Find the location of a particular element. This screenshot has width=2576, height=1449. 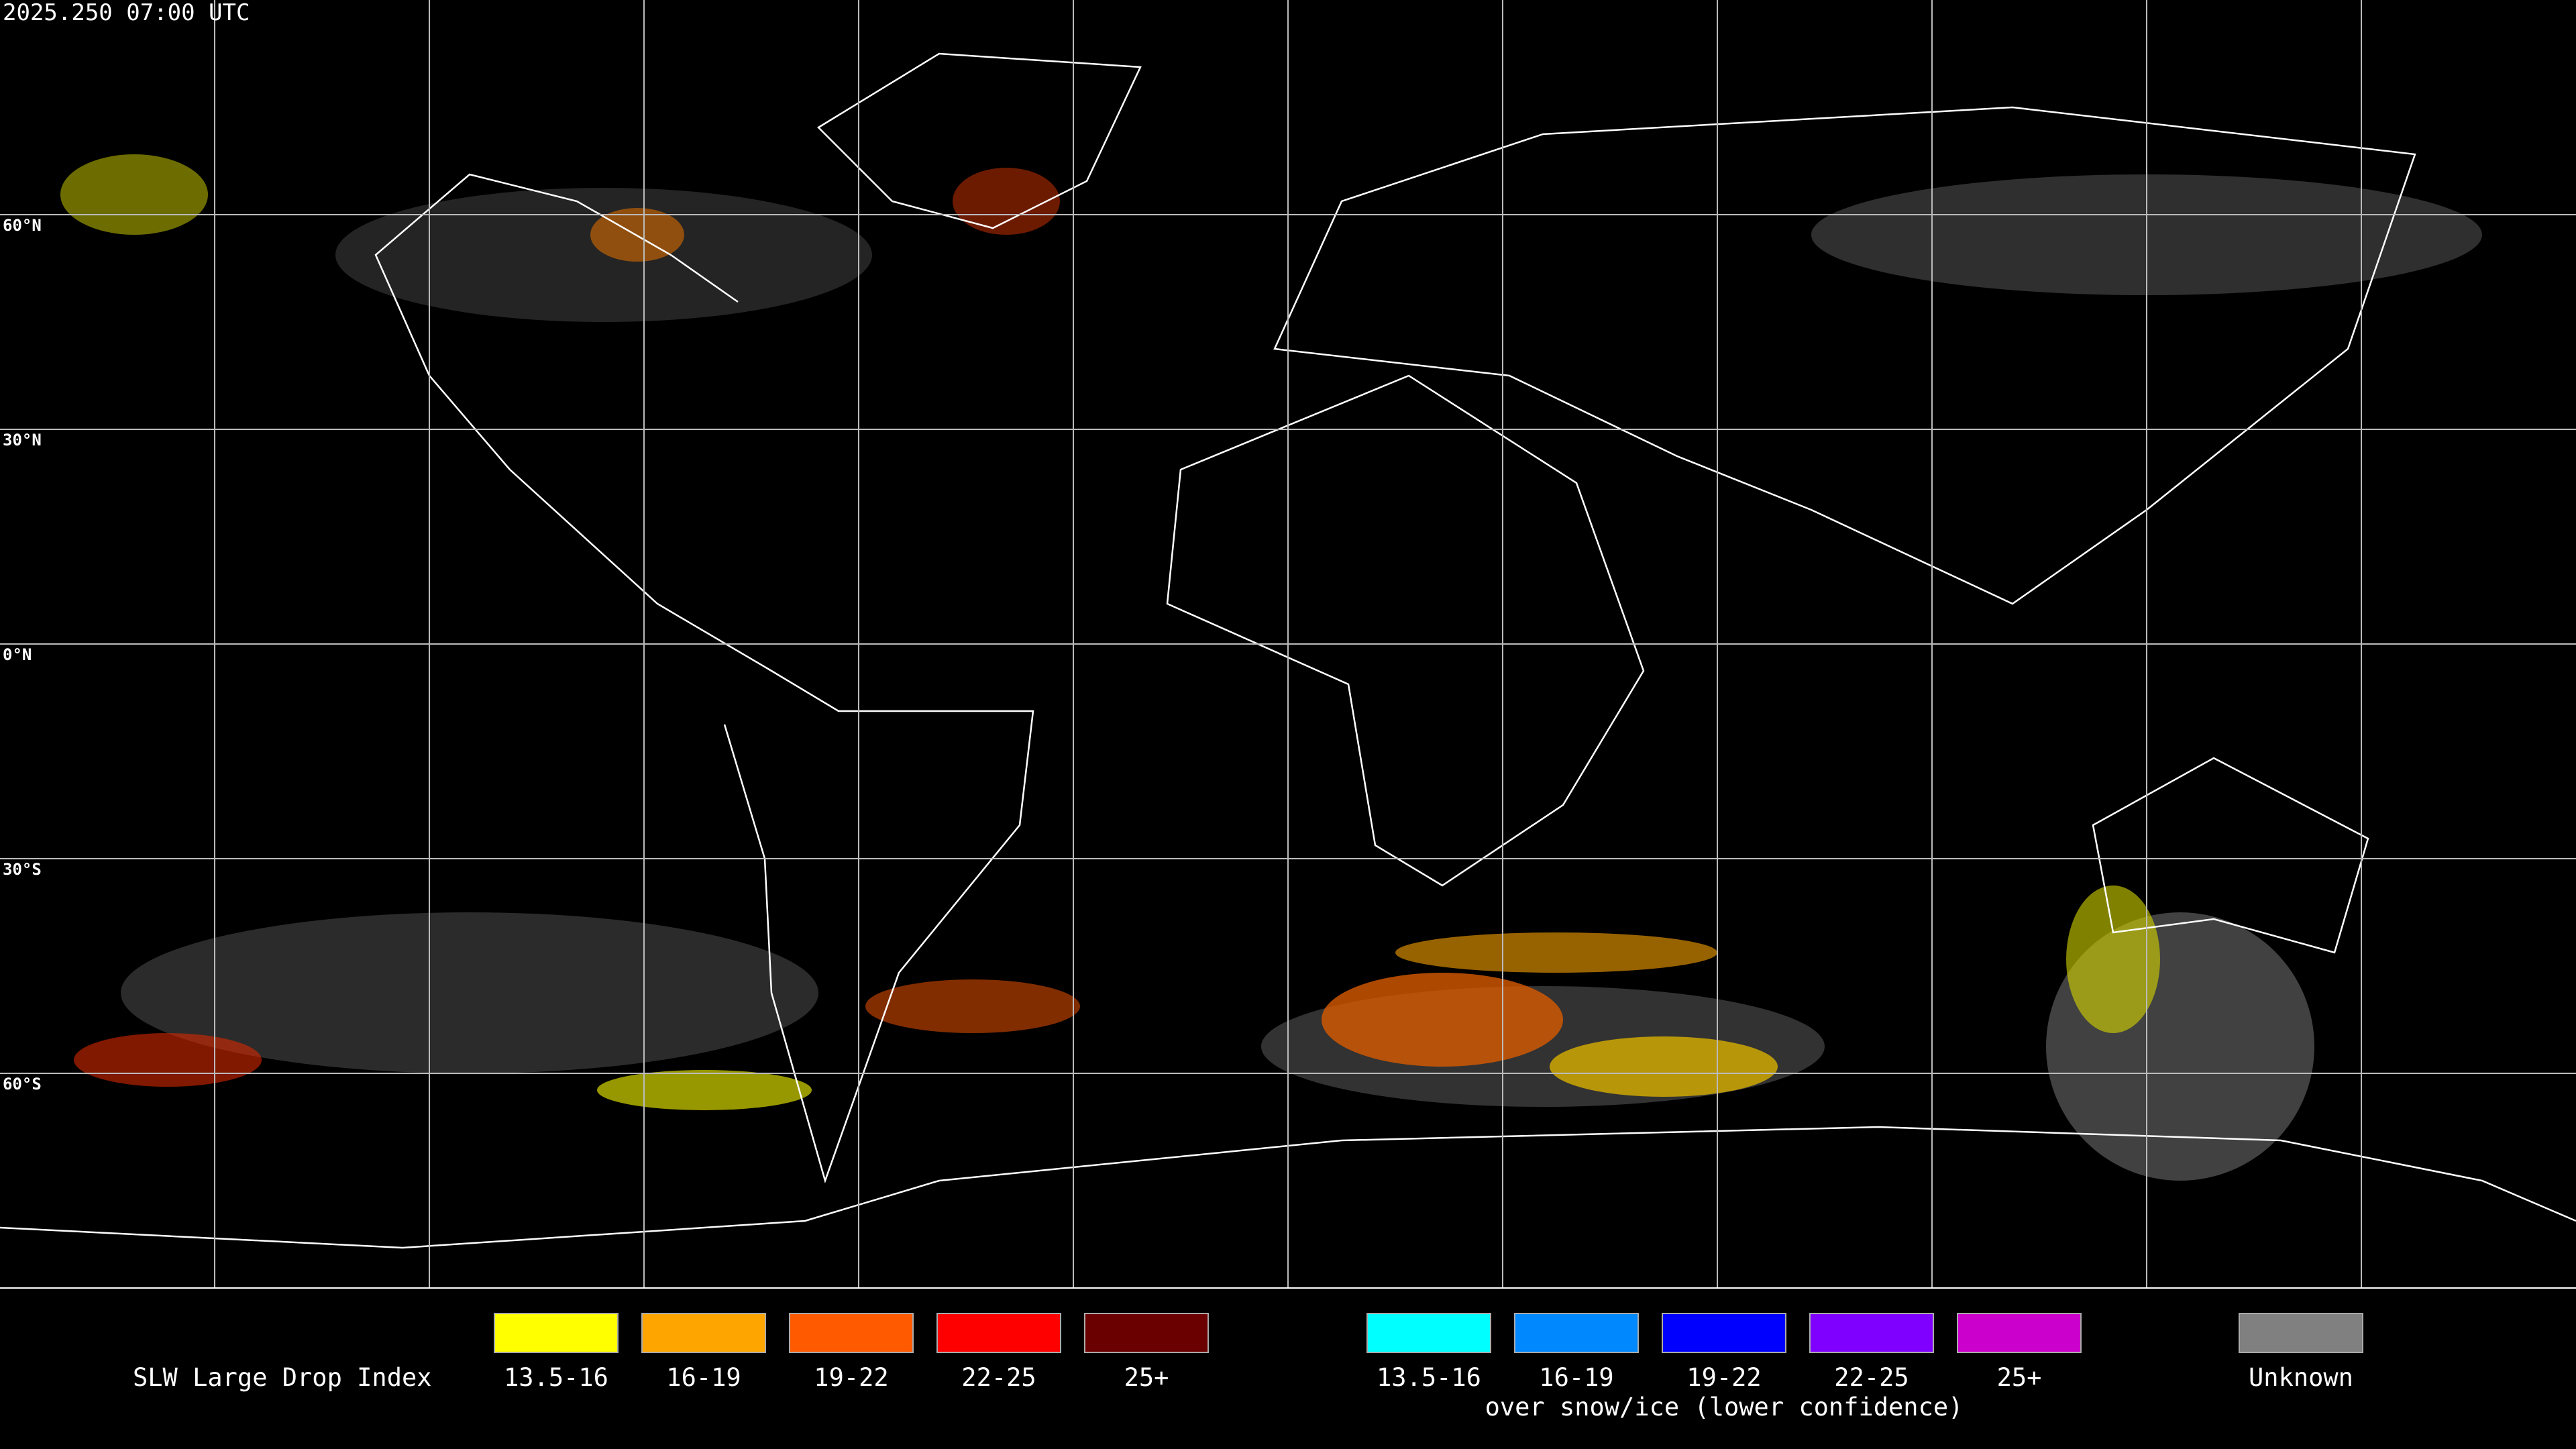

latitude-label: 60°S is located at coordinates (22, 1084).